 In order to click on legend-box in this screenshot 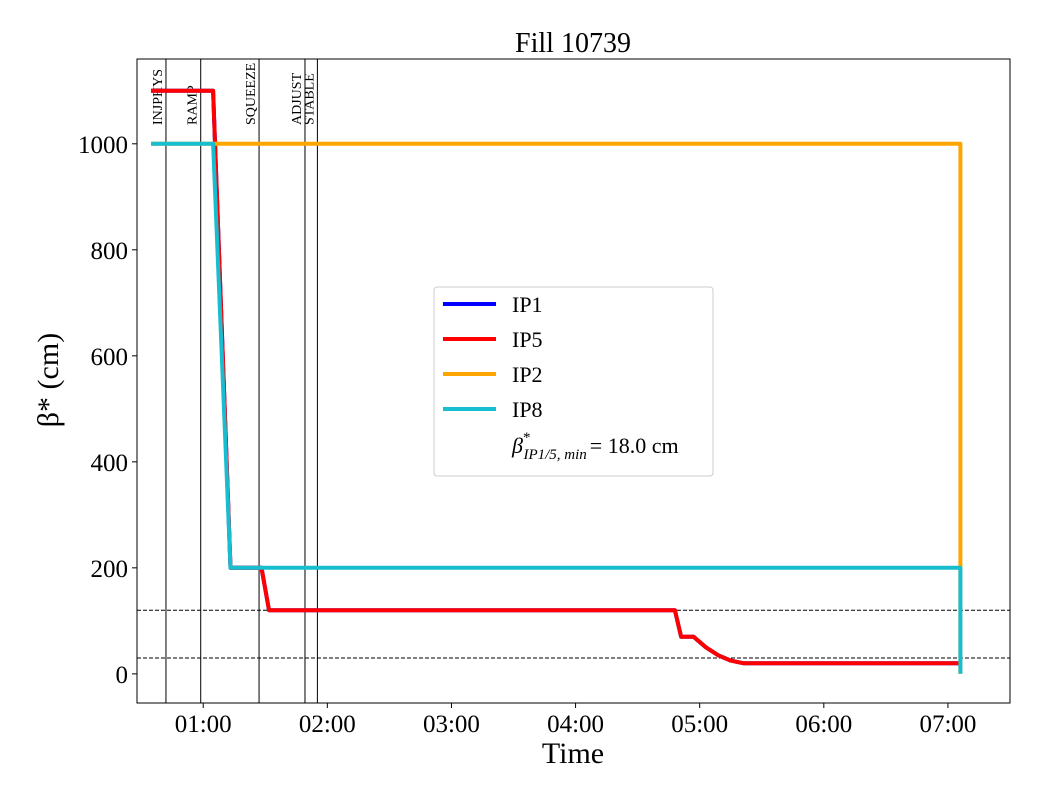, I will do `click(573, 381)`.